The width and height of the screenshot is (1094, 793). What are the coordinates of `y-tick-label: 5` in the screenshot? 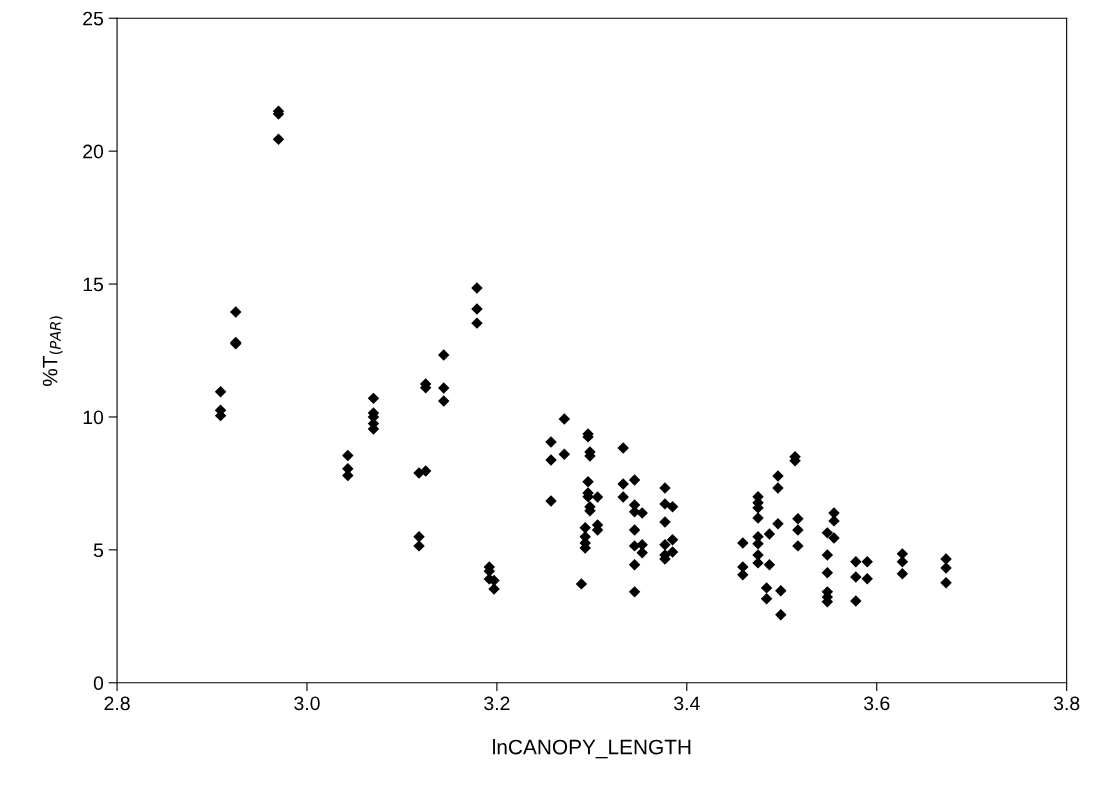 It's located at (98, 550).